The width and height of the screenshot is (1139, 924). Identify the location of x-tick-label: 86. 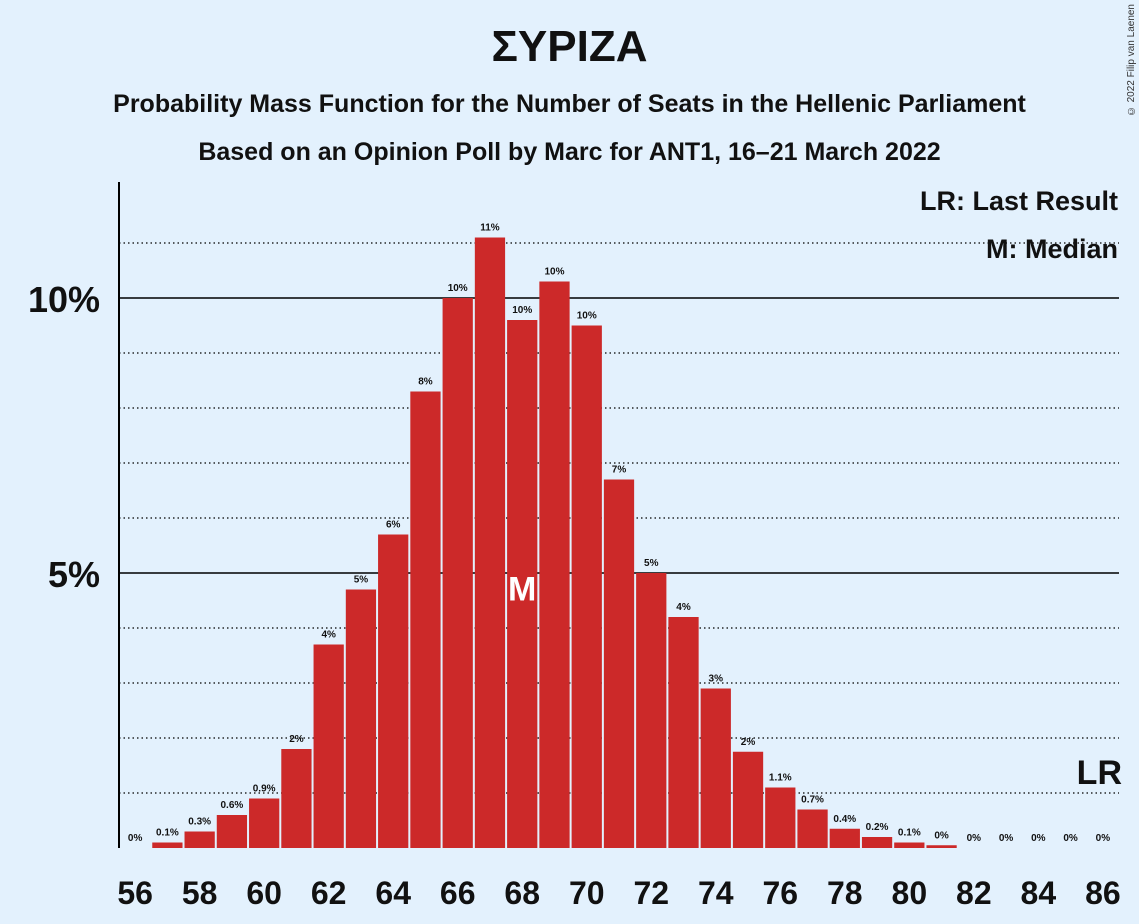
(1103, 893).